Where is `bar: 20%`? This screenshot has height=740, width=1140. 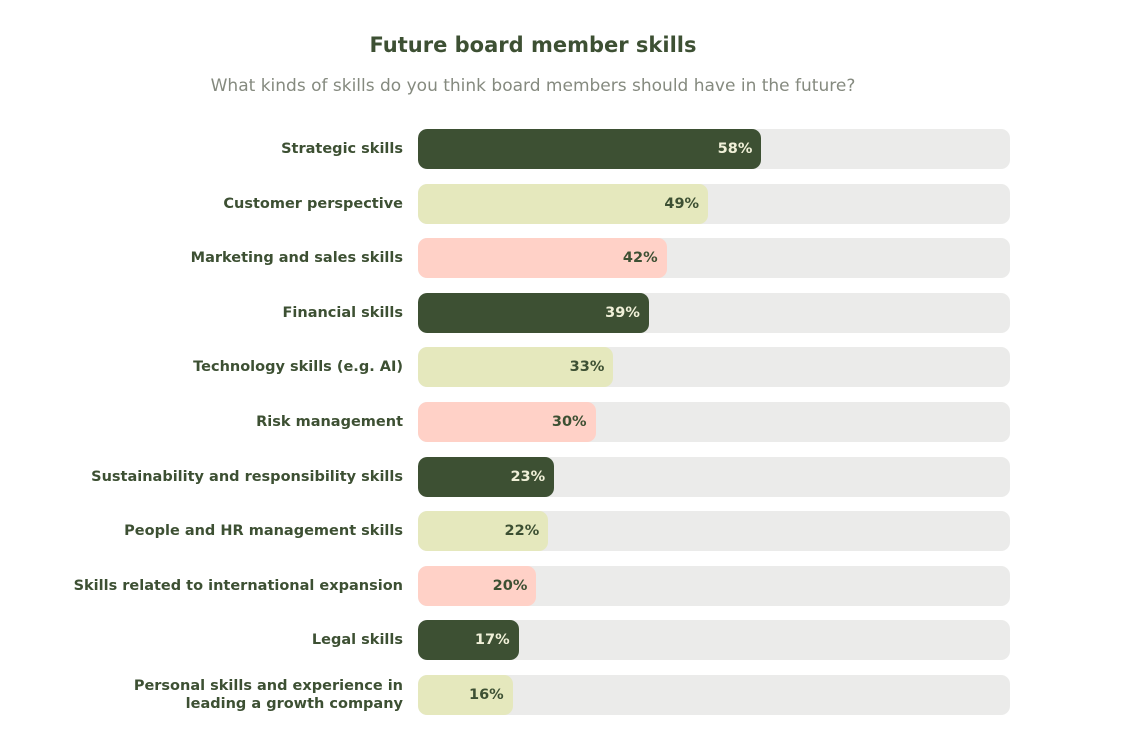 bar: 20% is located at coordinates (477, 585).